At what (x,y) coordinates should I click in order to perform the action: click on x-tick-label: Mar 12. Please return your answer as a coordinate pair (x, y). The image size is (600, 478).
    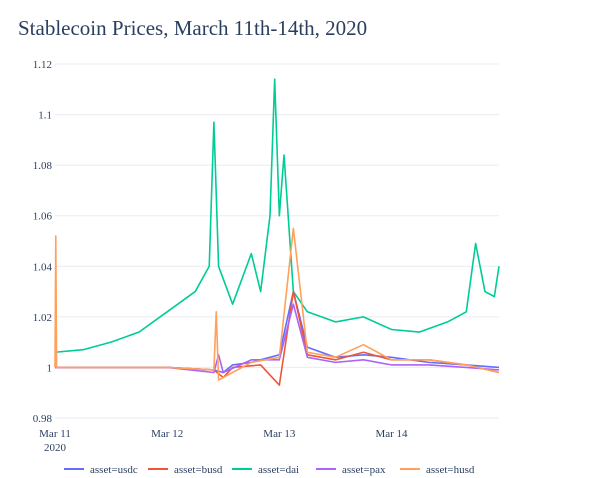
    Looking at the image, I should click on (167, 434).